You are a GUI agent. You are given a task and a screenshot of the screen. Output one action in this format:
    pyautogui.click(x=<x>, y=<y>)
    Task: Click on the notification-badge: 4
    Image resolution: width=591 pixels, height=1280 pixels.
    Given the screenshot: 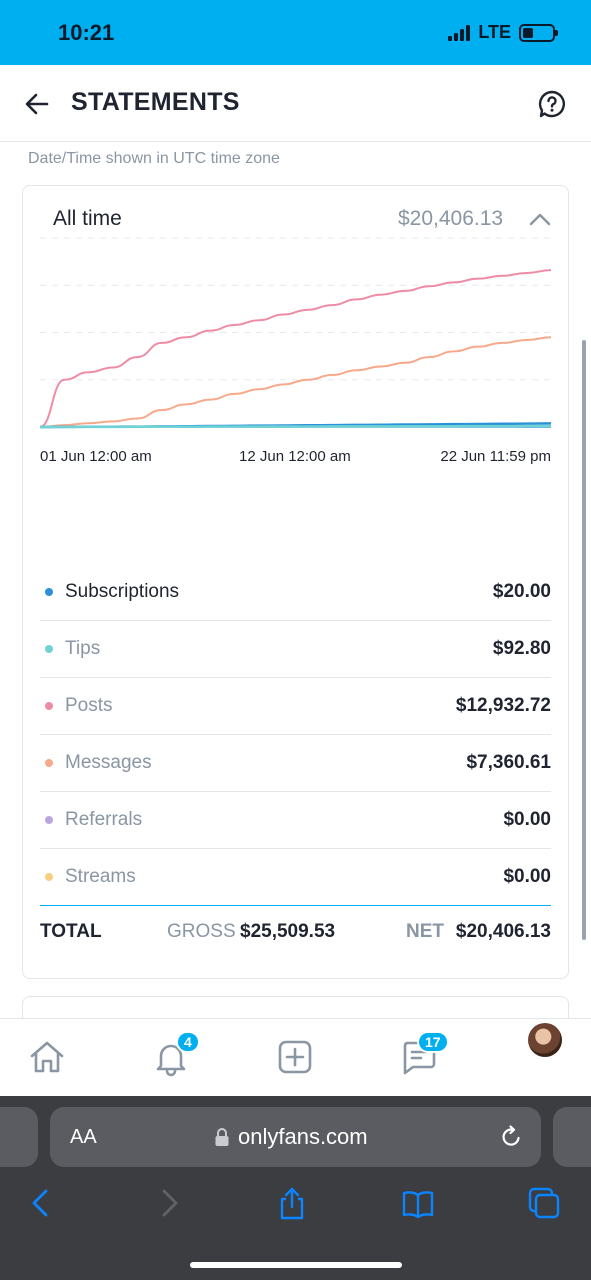 What is the action you would take?
    pyautogui.click(x=188, y=1042)
    